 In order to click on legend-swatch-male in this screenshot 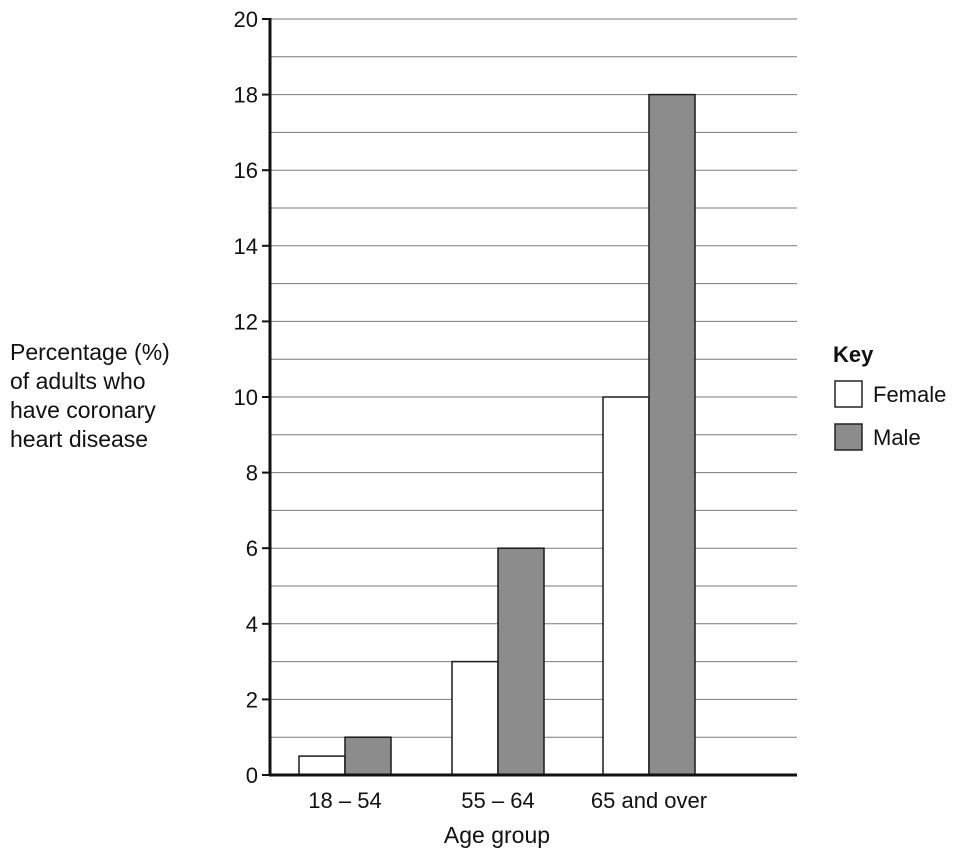, I will do `click(848, 437)`.